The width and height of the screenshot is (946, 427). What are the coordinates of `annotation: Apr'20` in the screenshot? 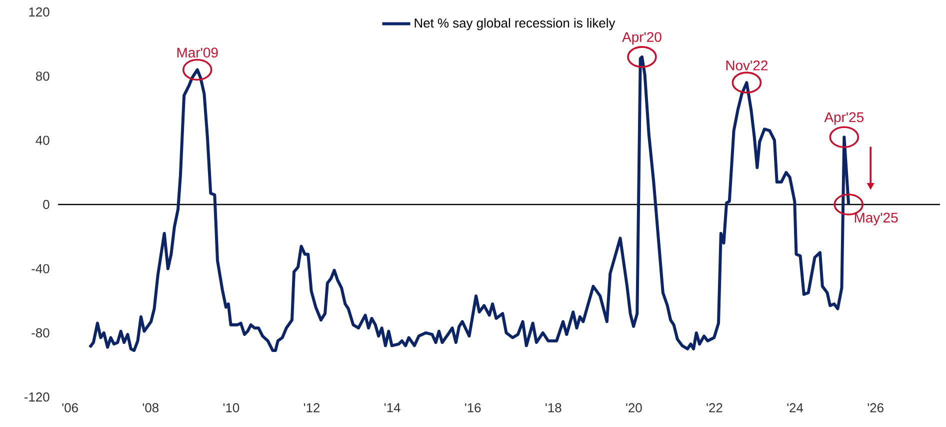 It's located at (642, 38).